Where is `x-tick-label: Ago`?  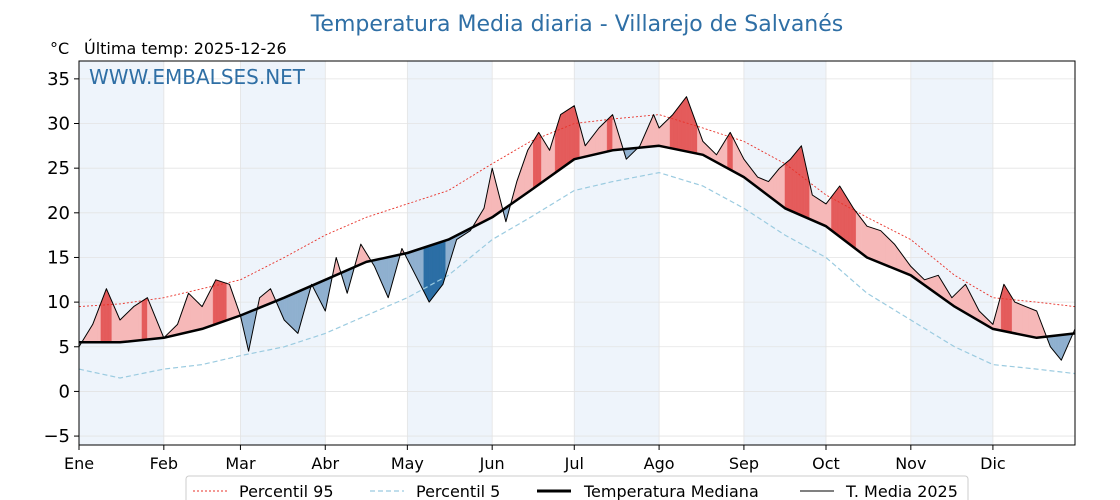 x-tick-label: Ago is located at coordinates (659, 463).